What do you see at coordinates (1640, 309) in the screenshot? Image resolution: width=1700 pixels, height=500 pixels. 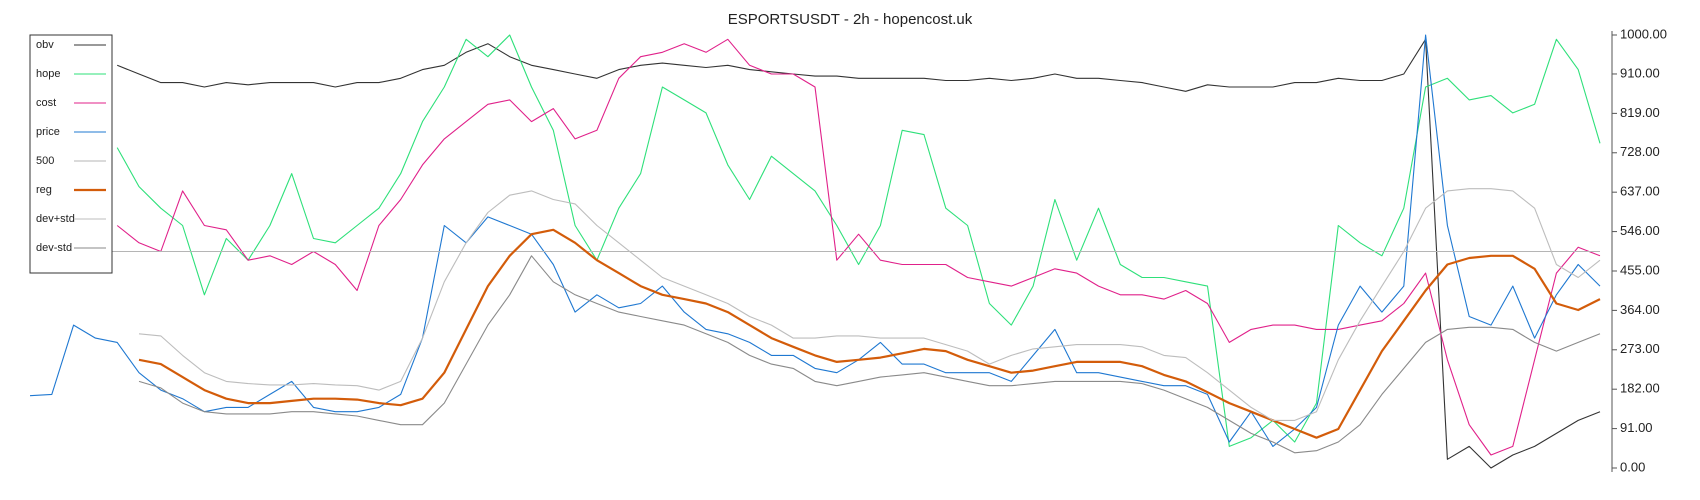 I see `y-tick-label: 364.00` at bounding box center [1640, 309].